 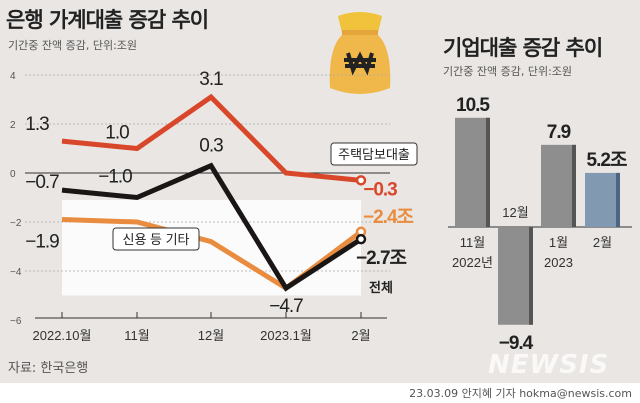 I want to click on left-chart-title: 은행 가계대출 증감 추이, so click(x=107, y=20).